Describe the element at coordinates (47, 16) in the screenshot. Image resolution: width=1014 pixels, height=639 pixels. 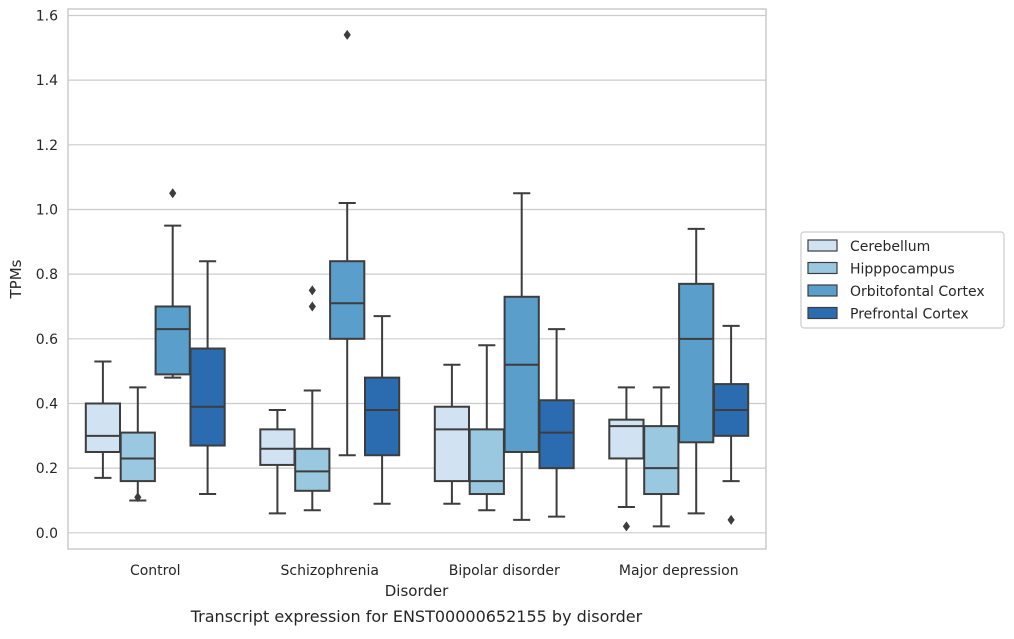
I see `y-tick-label: 1.6` at that location.